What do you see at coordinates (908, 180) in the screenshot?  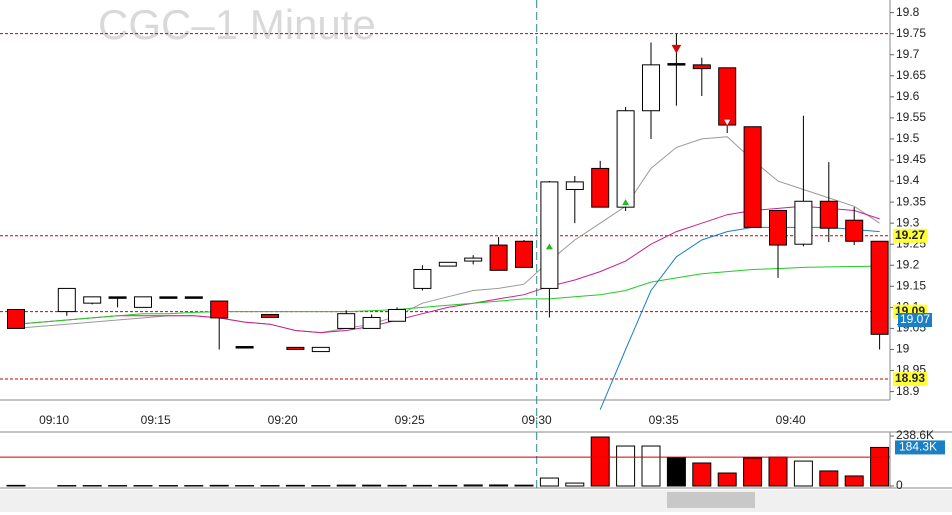 I see `y-tick-label: 19.4` at bounding box center [908, 180].